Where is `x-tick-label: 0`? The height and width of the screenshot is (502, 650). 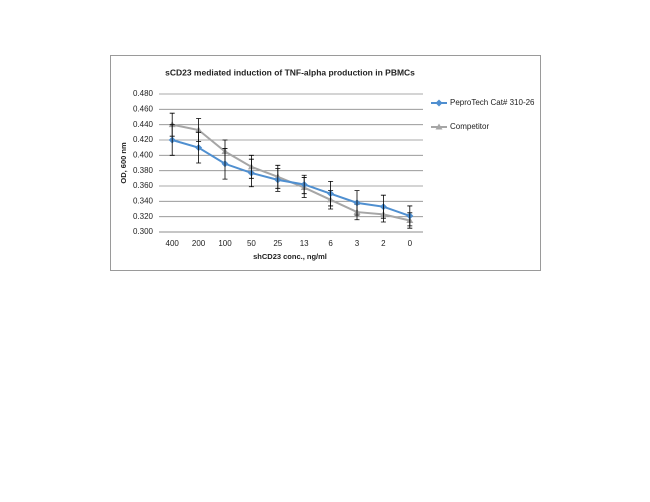
x-tick-label: 0 is located at coordinates (410, 243).